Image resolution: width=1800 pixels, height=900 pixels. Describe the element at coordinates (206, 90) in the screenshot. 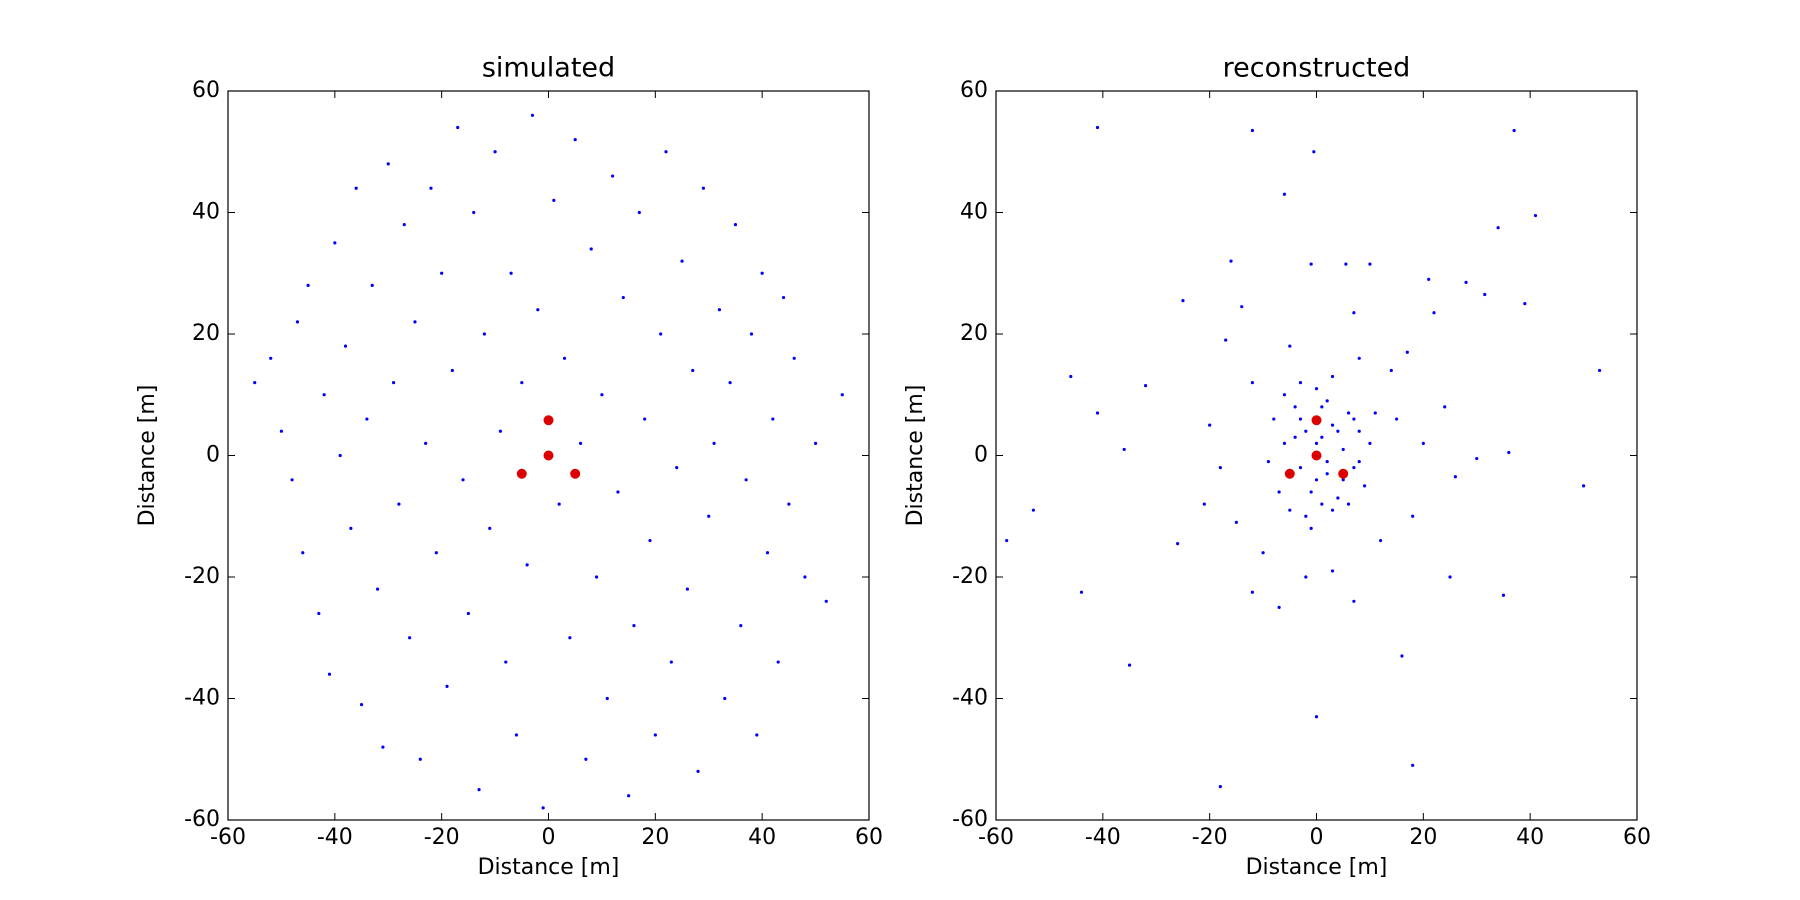

I see `y-tick-label: 60` at that location.